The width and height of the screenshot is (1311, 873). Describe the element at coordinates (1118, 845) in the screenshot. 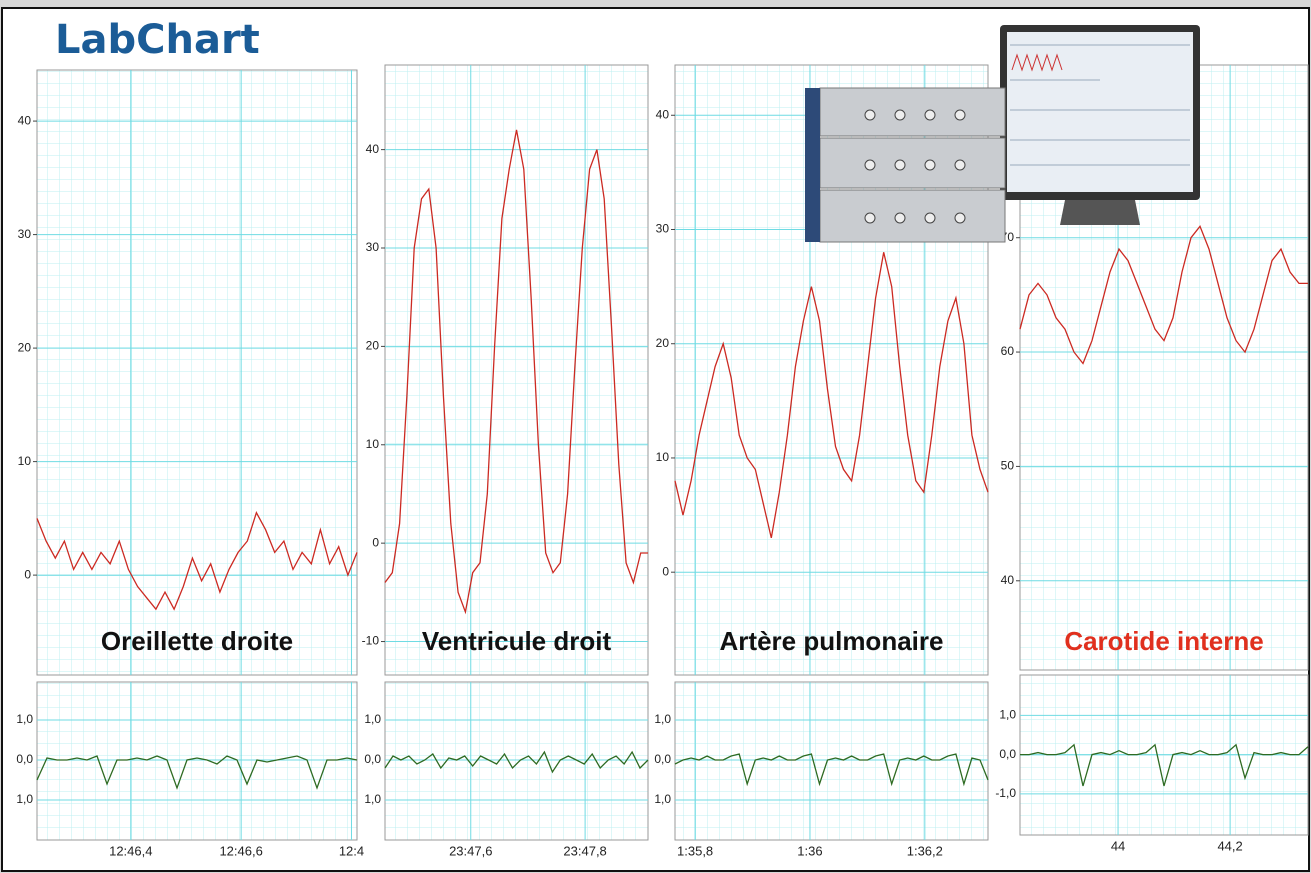

I see `x-tick-label: 44` at that location.